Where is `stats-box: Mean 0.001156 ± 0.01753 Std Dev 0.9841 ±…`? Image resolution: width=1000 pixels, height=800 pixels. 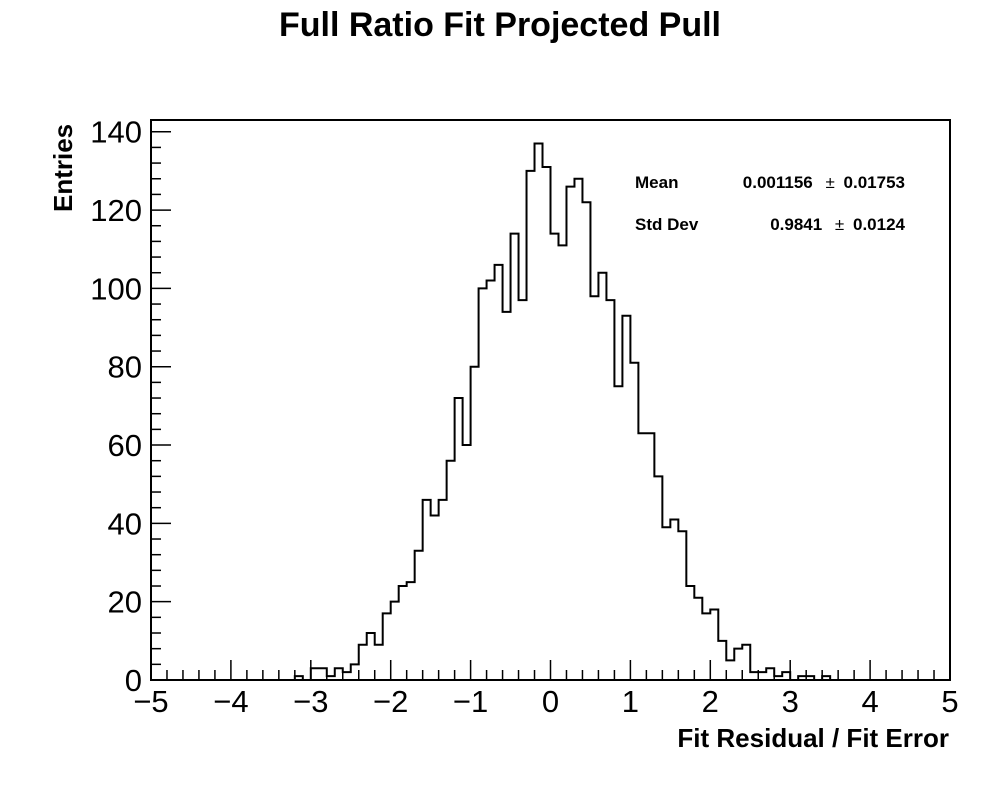 stats-box: Mean 0.001156 ± 0.01753 Std Dev 0.9841 ±… is located at coordinates (770, 203).